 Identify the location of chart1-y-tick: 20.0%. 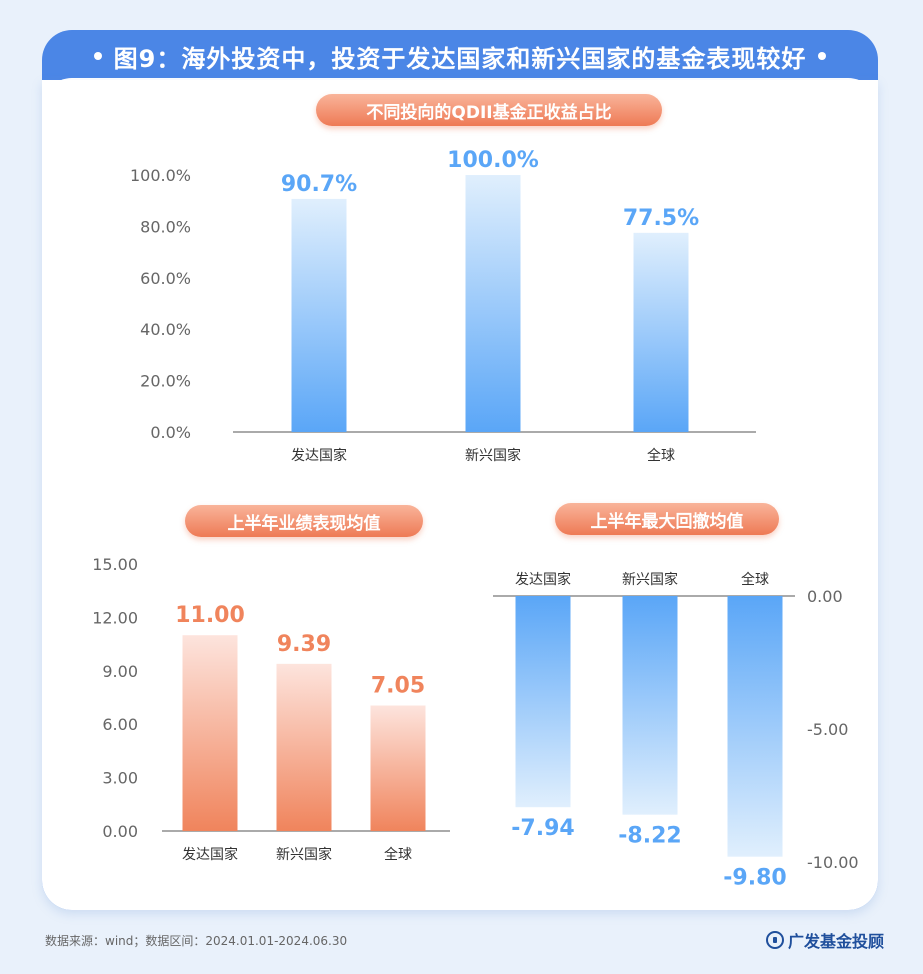
(165, 381).